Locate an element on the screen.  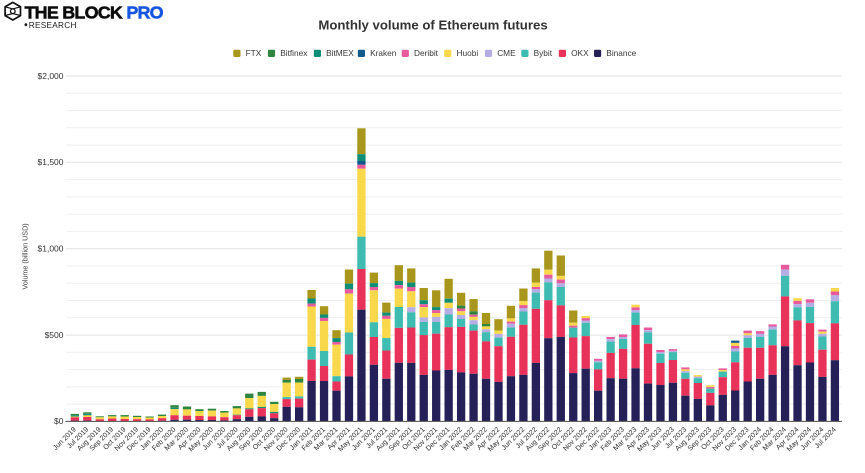
svg-text: FTX is located at coordinates (254, 53).